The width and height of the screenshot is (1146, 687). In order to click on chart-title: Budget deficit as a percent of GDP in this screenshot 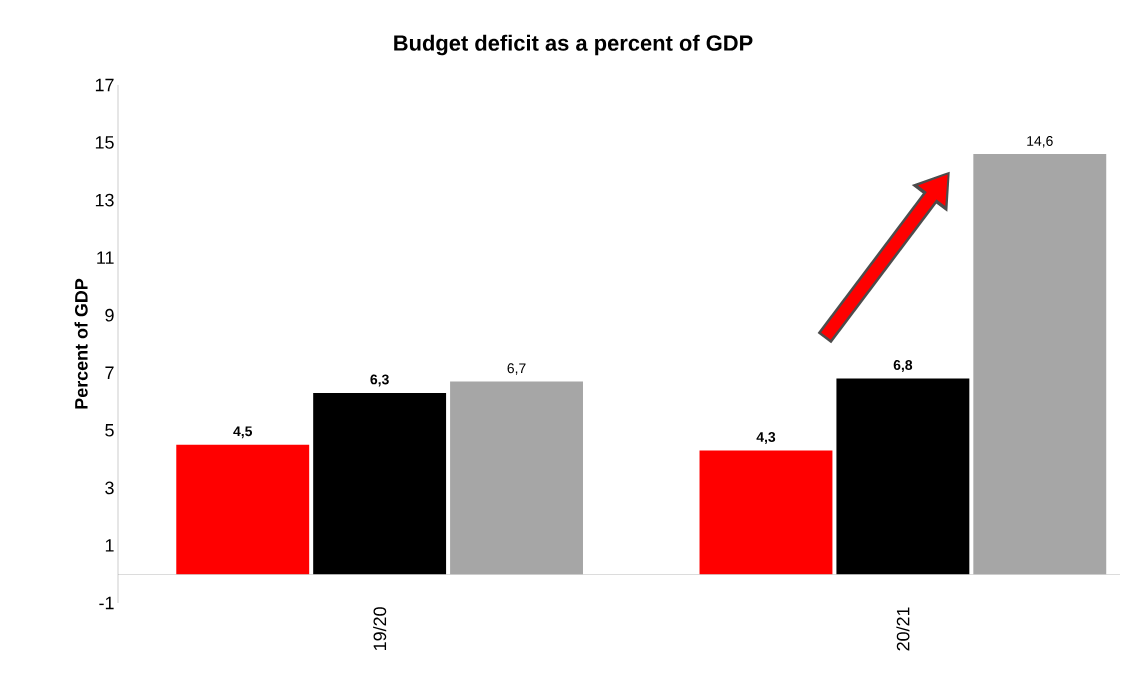, I will do `click(573, 45)`.